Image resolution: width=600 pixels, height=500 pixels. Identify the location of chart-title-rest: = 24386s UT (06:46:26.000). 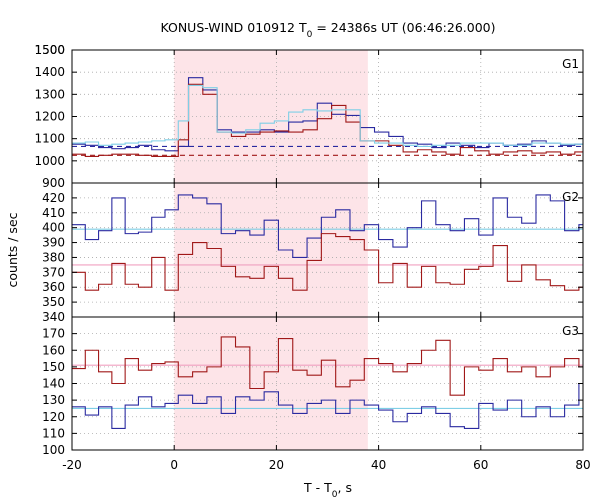
(403, 27).